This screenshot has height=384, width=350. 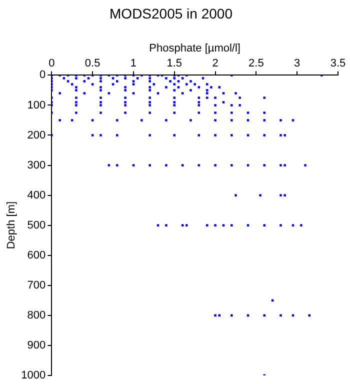 What do you see at coordinates (338, 64) in the screenshot?
I see `x-tick-label: 3.5` at bounding box center [338, 64].